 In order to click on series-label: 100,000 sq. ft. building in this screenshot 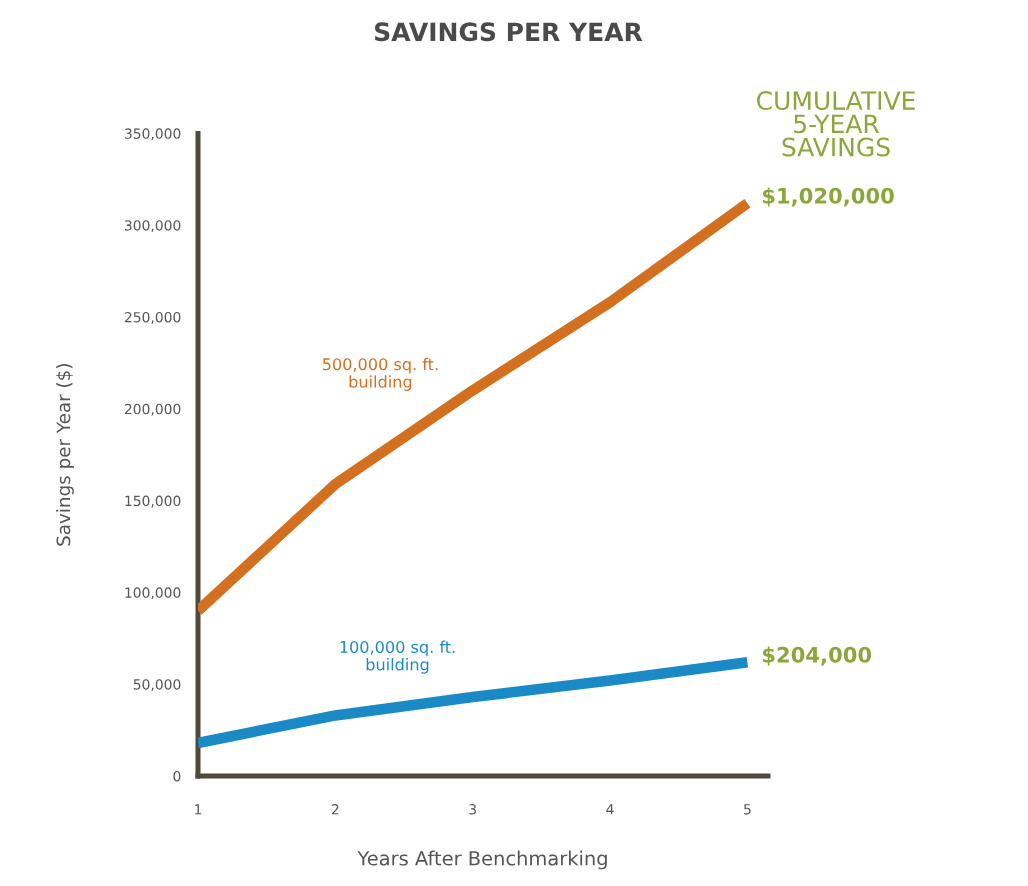, I will do `click(397, 657)`.